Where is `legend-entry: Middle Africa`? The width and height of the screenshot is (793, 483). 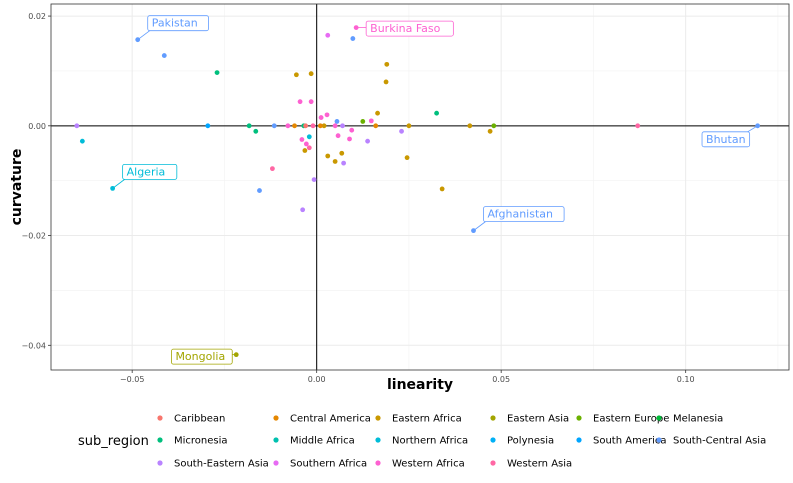
legend-entry: Middle Africa is located at coordinates (322, 441).